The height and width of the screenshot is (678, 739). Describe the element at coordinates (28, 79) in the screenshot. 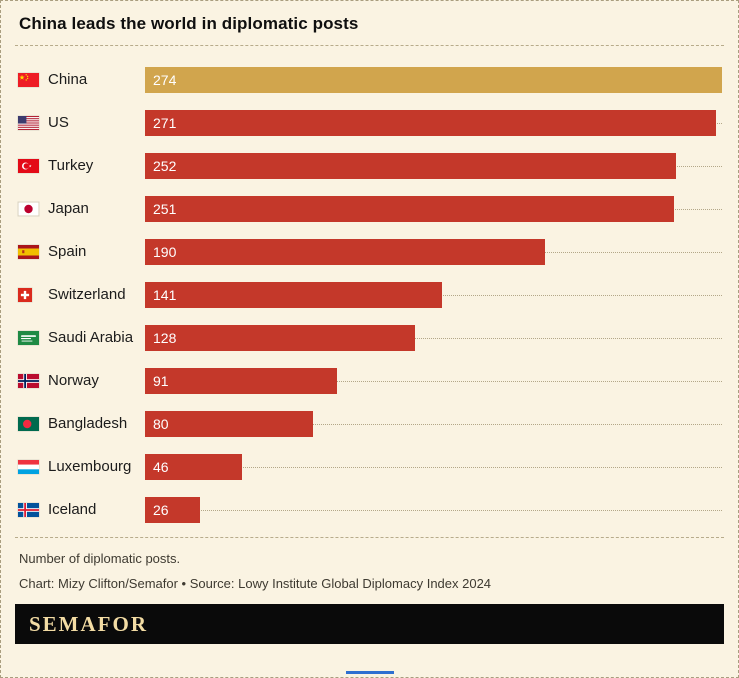

I see `flag-china-icon` at that location.